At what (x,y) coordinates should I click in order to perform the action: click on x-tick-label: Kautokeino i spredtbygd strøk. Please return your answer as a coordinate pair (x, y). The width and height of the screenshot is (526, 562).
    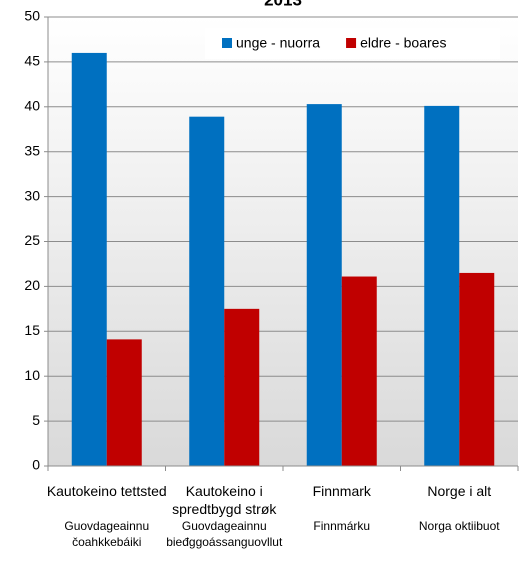
    Looking at the image, I should click on (224, 500).